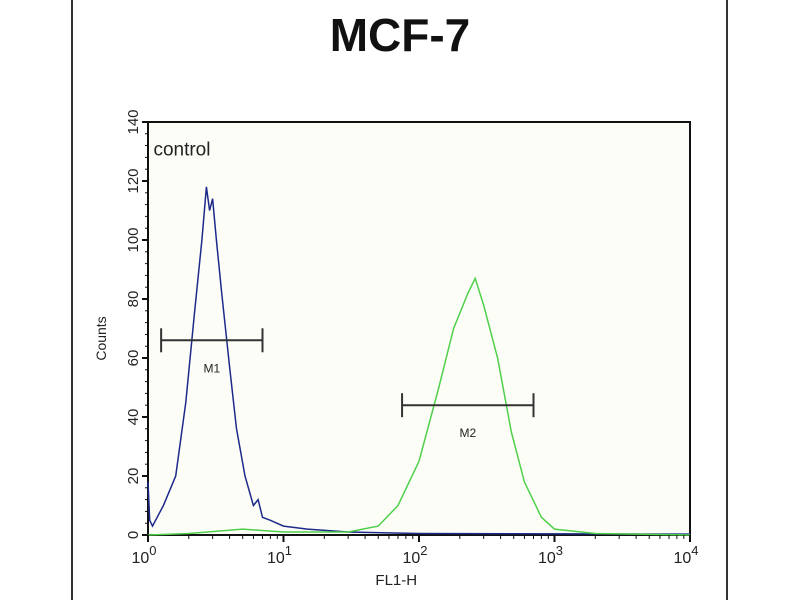  I want to click on x-tick-label: 10¹, so click(279, 555).